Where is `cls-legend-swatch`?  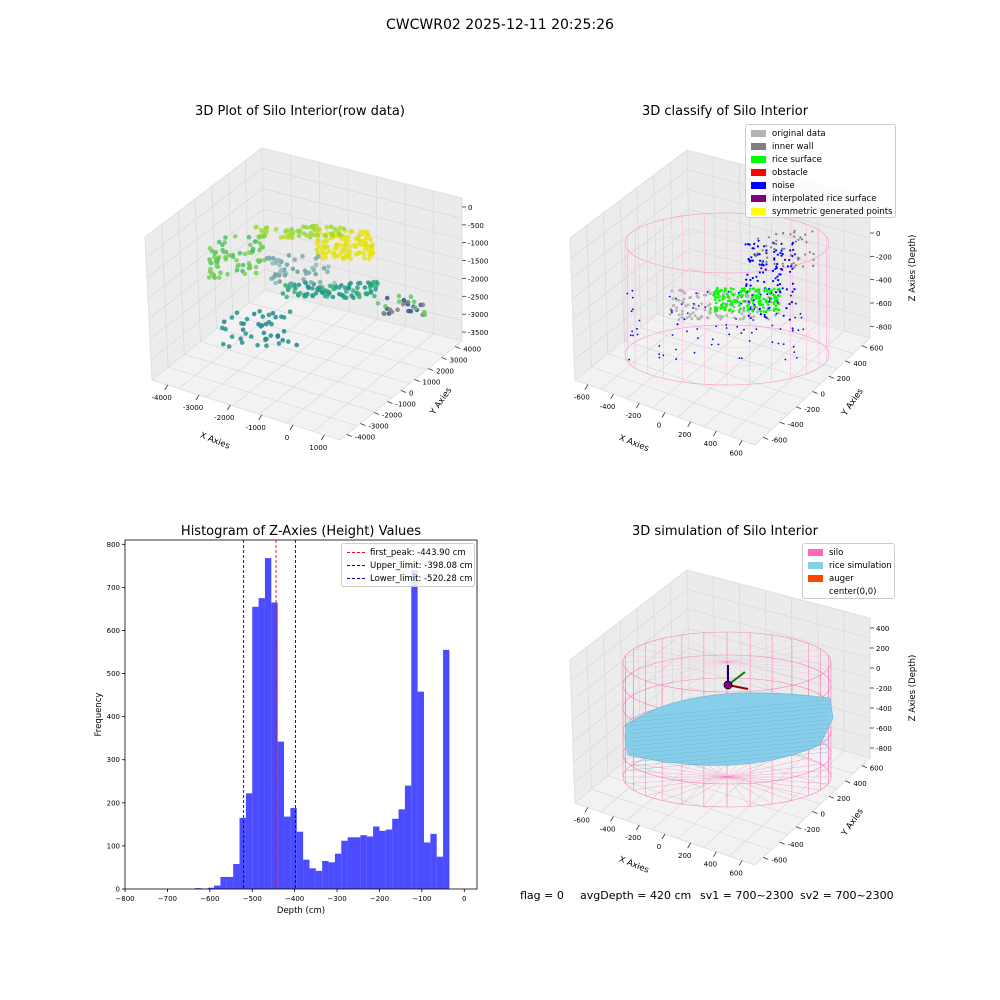
cls-legend-swatch is located at coordinates (758, 159).